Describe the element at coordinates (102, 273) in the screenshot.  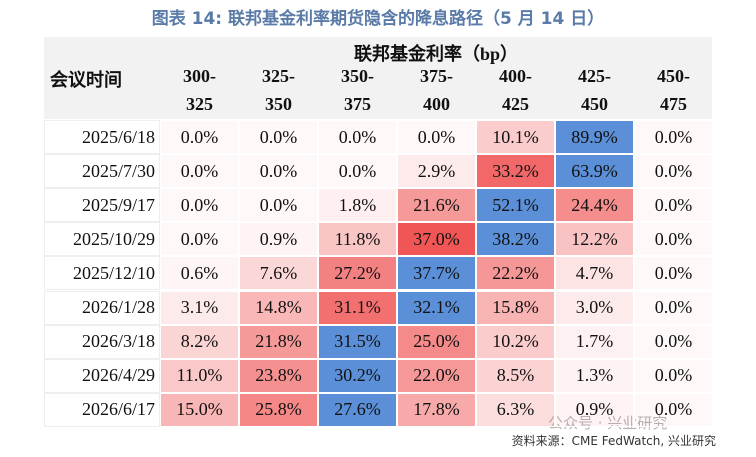
I see `date-cell: 2025/12/10` at that location.